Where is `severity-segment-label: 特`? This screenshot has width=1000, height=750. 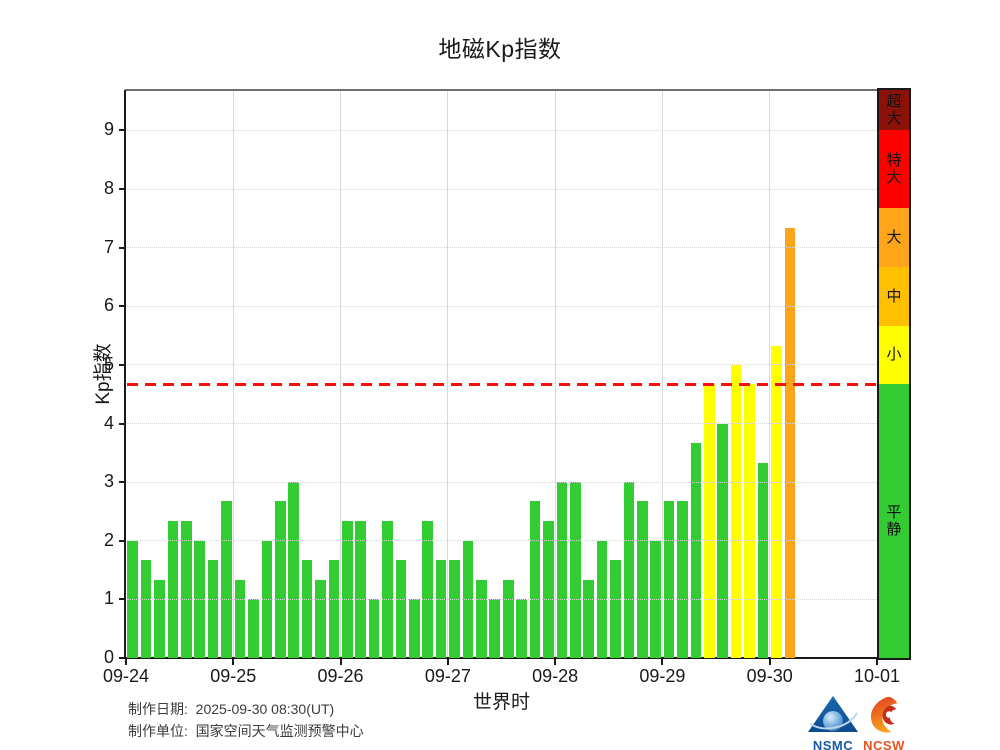 severity-segment-label: 特 is located at coordinates (894, 161).